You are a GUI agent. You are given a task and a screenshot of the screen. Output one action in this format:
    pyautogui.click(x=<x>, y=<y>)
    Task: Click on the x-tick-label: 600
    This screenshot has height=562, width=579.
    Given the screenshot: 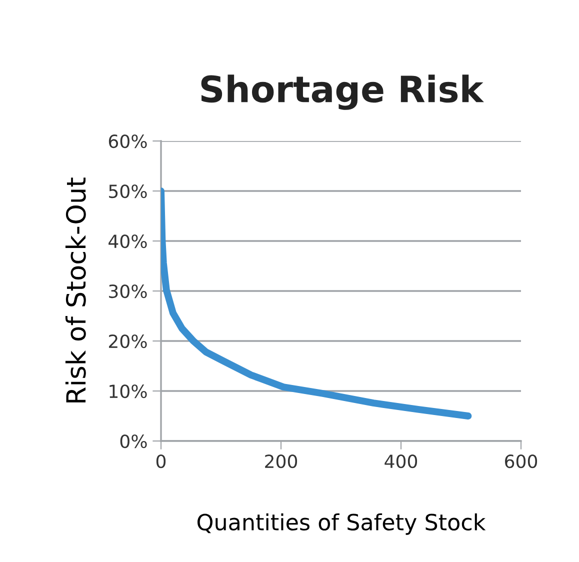 What is the action you would take?
    pyautogui.click(x=521, y=461)
    